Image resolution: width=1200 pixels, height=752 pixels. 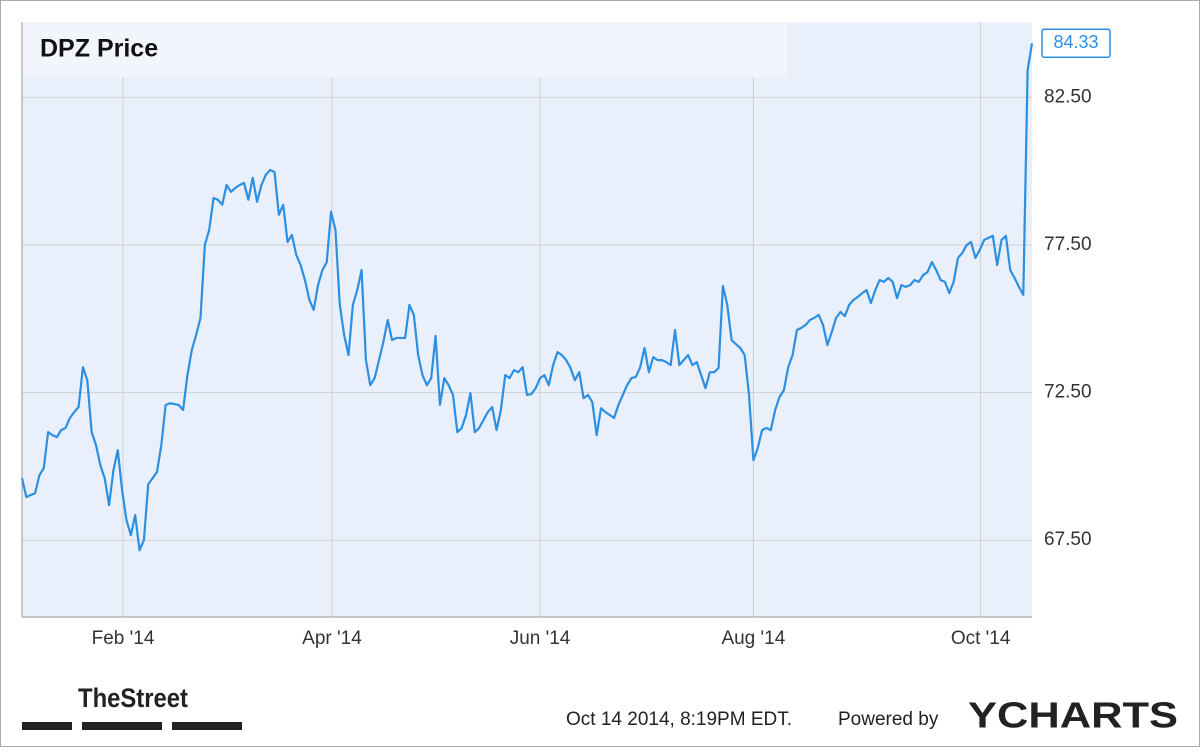 I want to click on title-box, so click(x=404, y=49).